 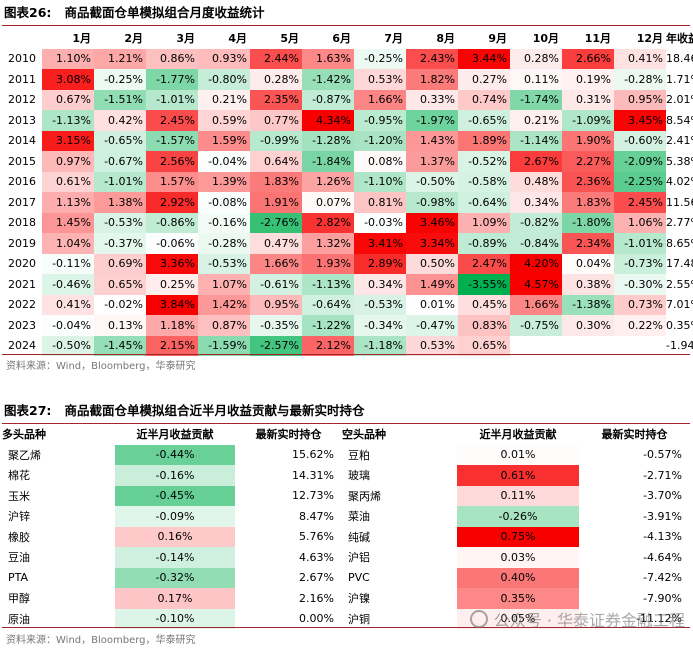 I want to click on long-contrib-cell: -0.32%, so click(x=175, y=577).